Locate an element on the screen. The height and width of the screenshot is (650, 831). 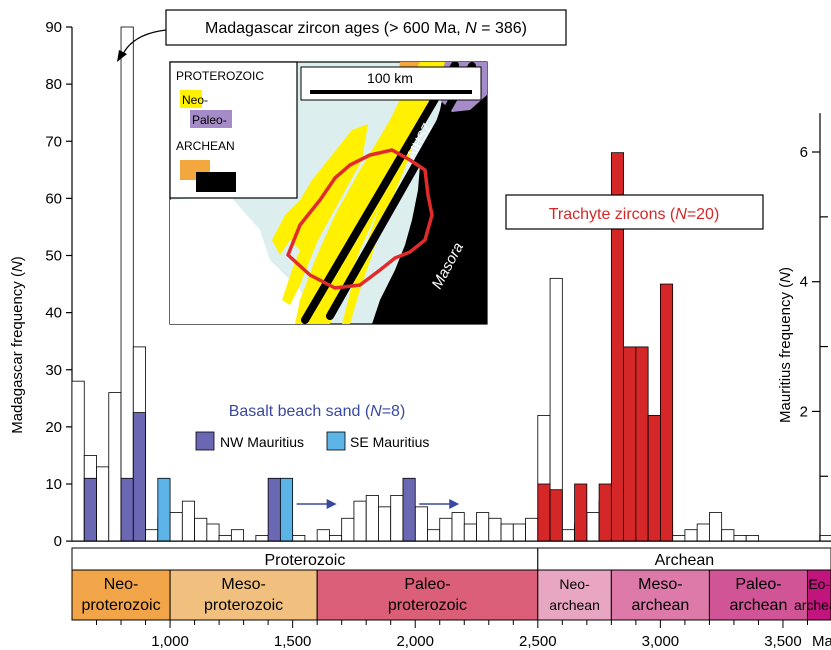
left-tick-label-70: 70 is located at coordinates (53, 141).